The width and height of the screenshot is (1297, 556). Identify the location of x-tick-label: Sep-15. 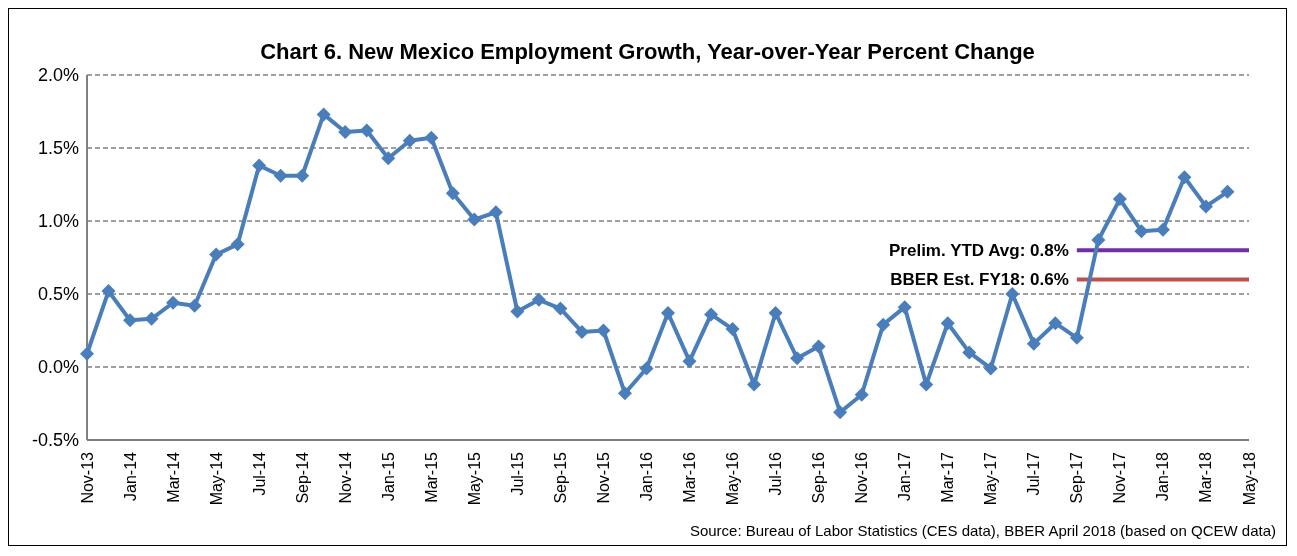
(560, 477).